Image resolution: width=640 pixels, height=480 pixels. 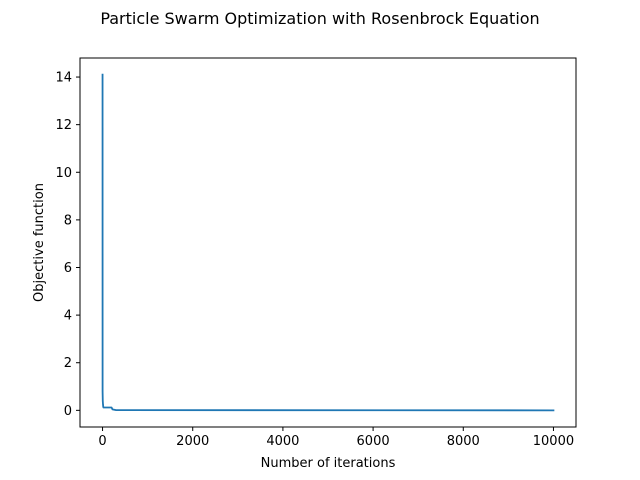 What do you see at coordinates (336, 438) in the screenshot?
I see `x-axis: 0 2000 4000 6000 8000 10000` at bounding box center [336, 438].